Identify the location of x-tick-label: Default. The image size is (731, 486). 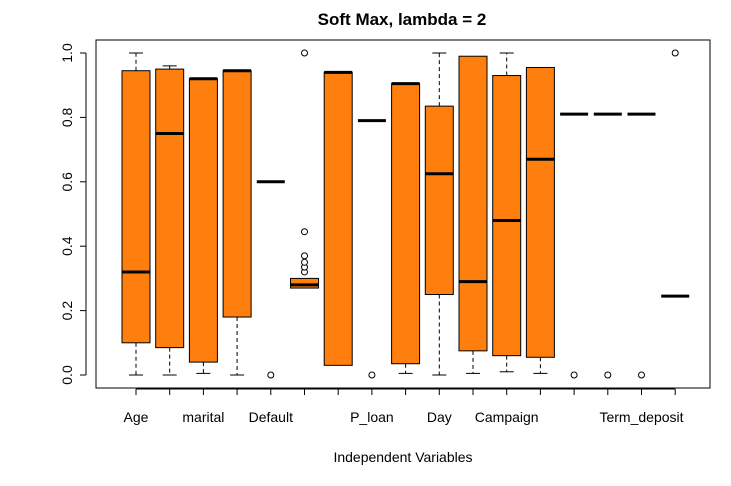
(271, 417).